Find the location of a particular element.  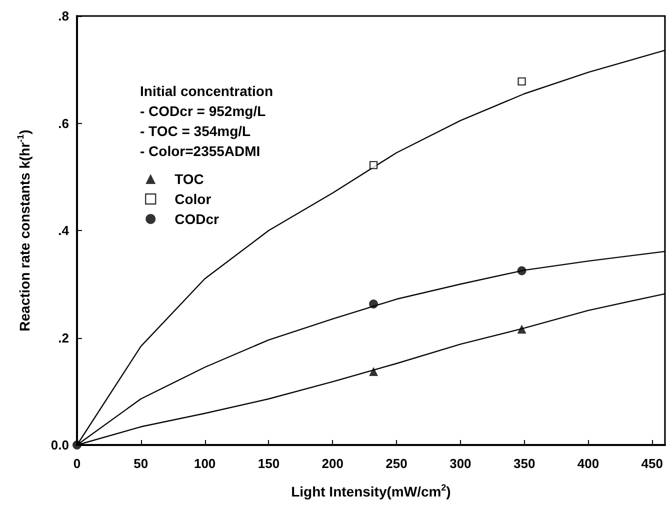

legend-label: TOC is located at coordinates (189, 179).